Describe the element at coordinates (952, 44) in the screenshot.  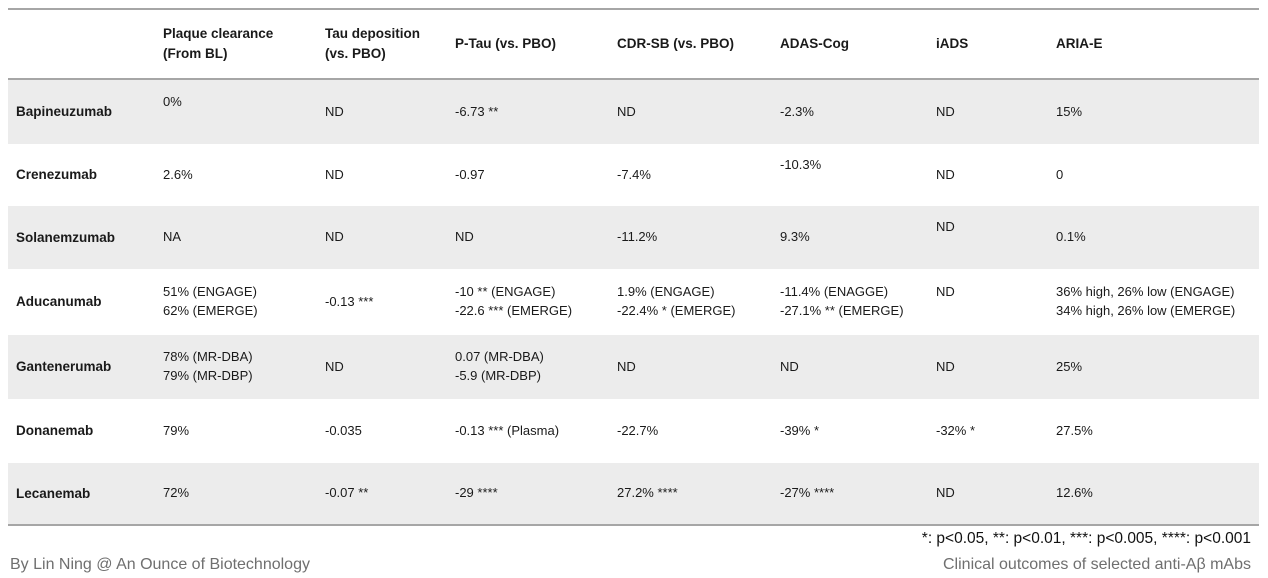
I see `header-cell: iADS` at that location.